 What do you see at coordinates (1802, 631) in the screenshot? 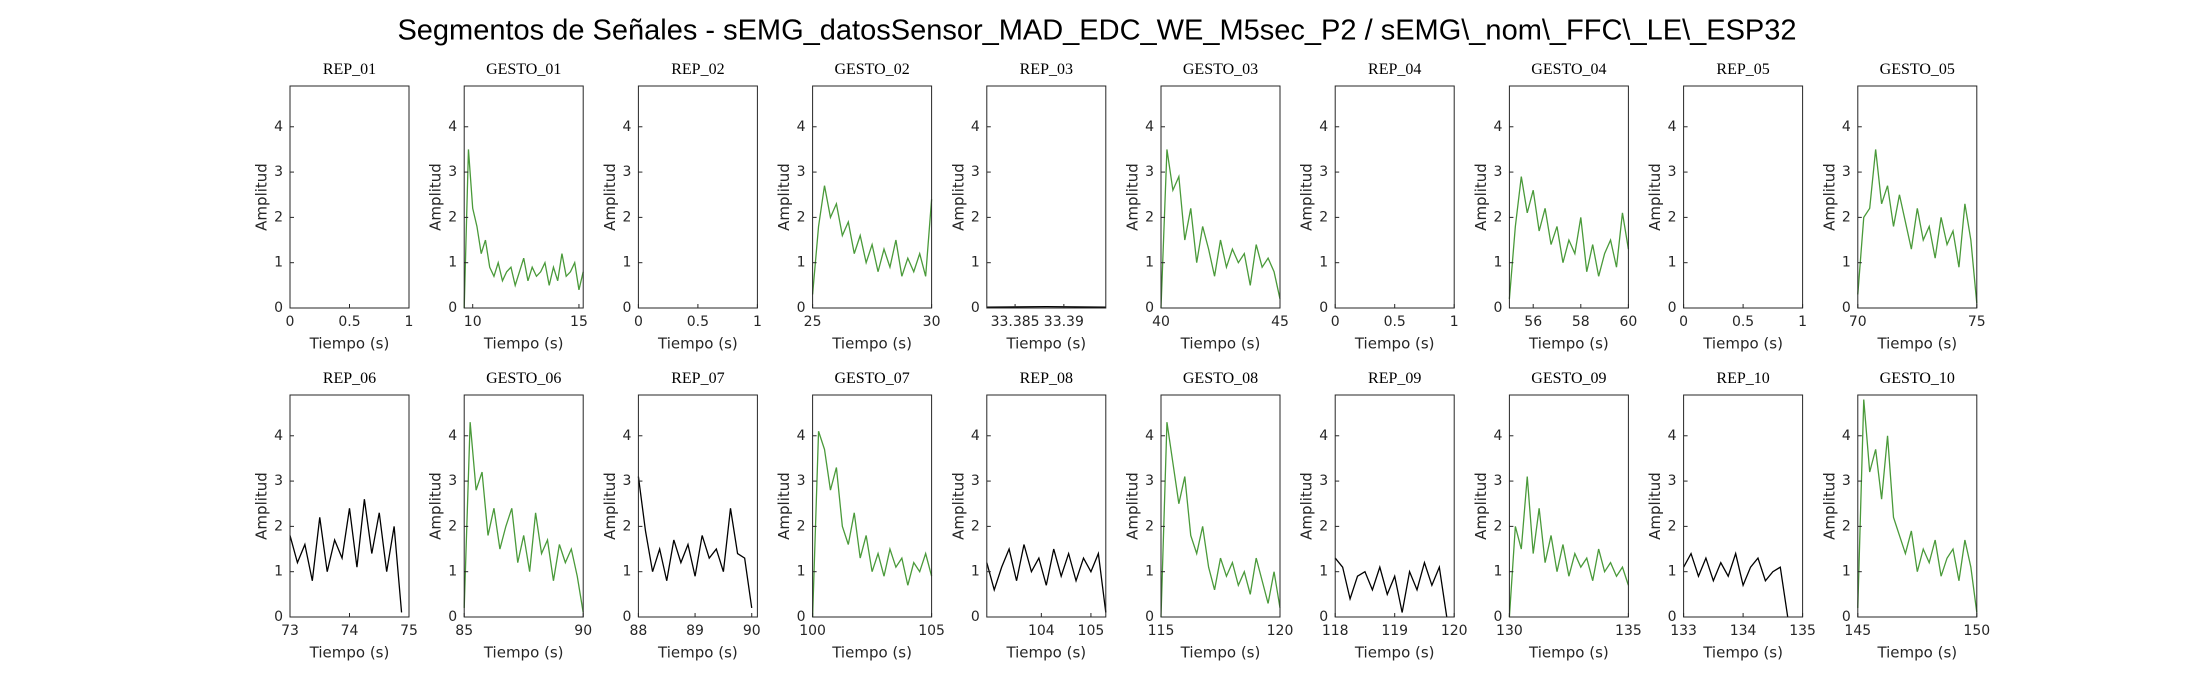
I see `x-tick-label: 135` at bounding box center [1802, 631].